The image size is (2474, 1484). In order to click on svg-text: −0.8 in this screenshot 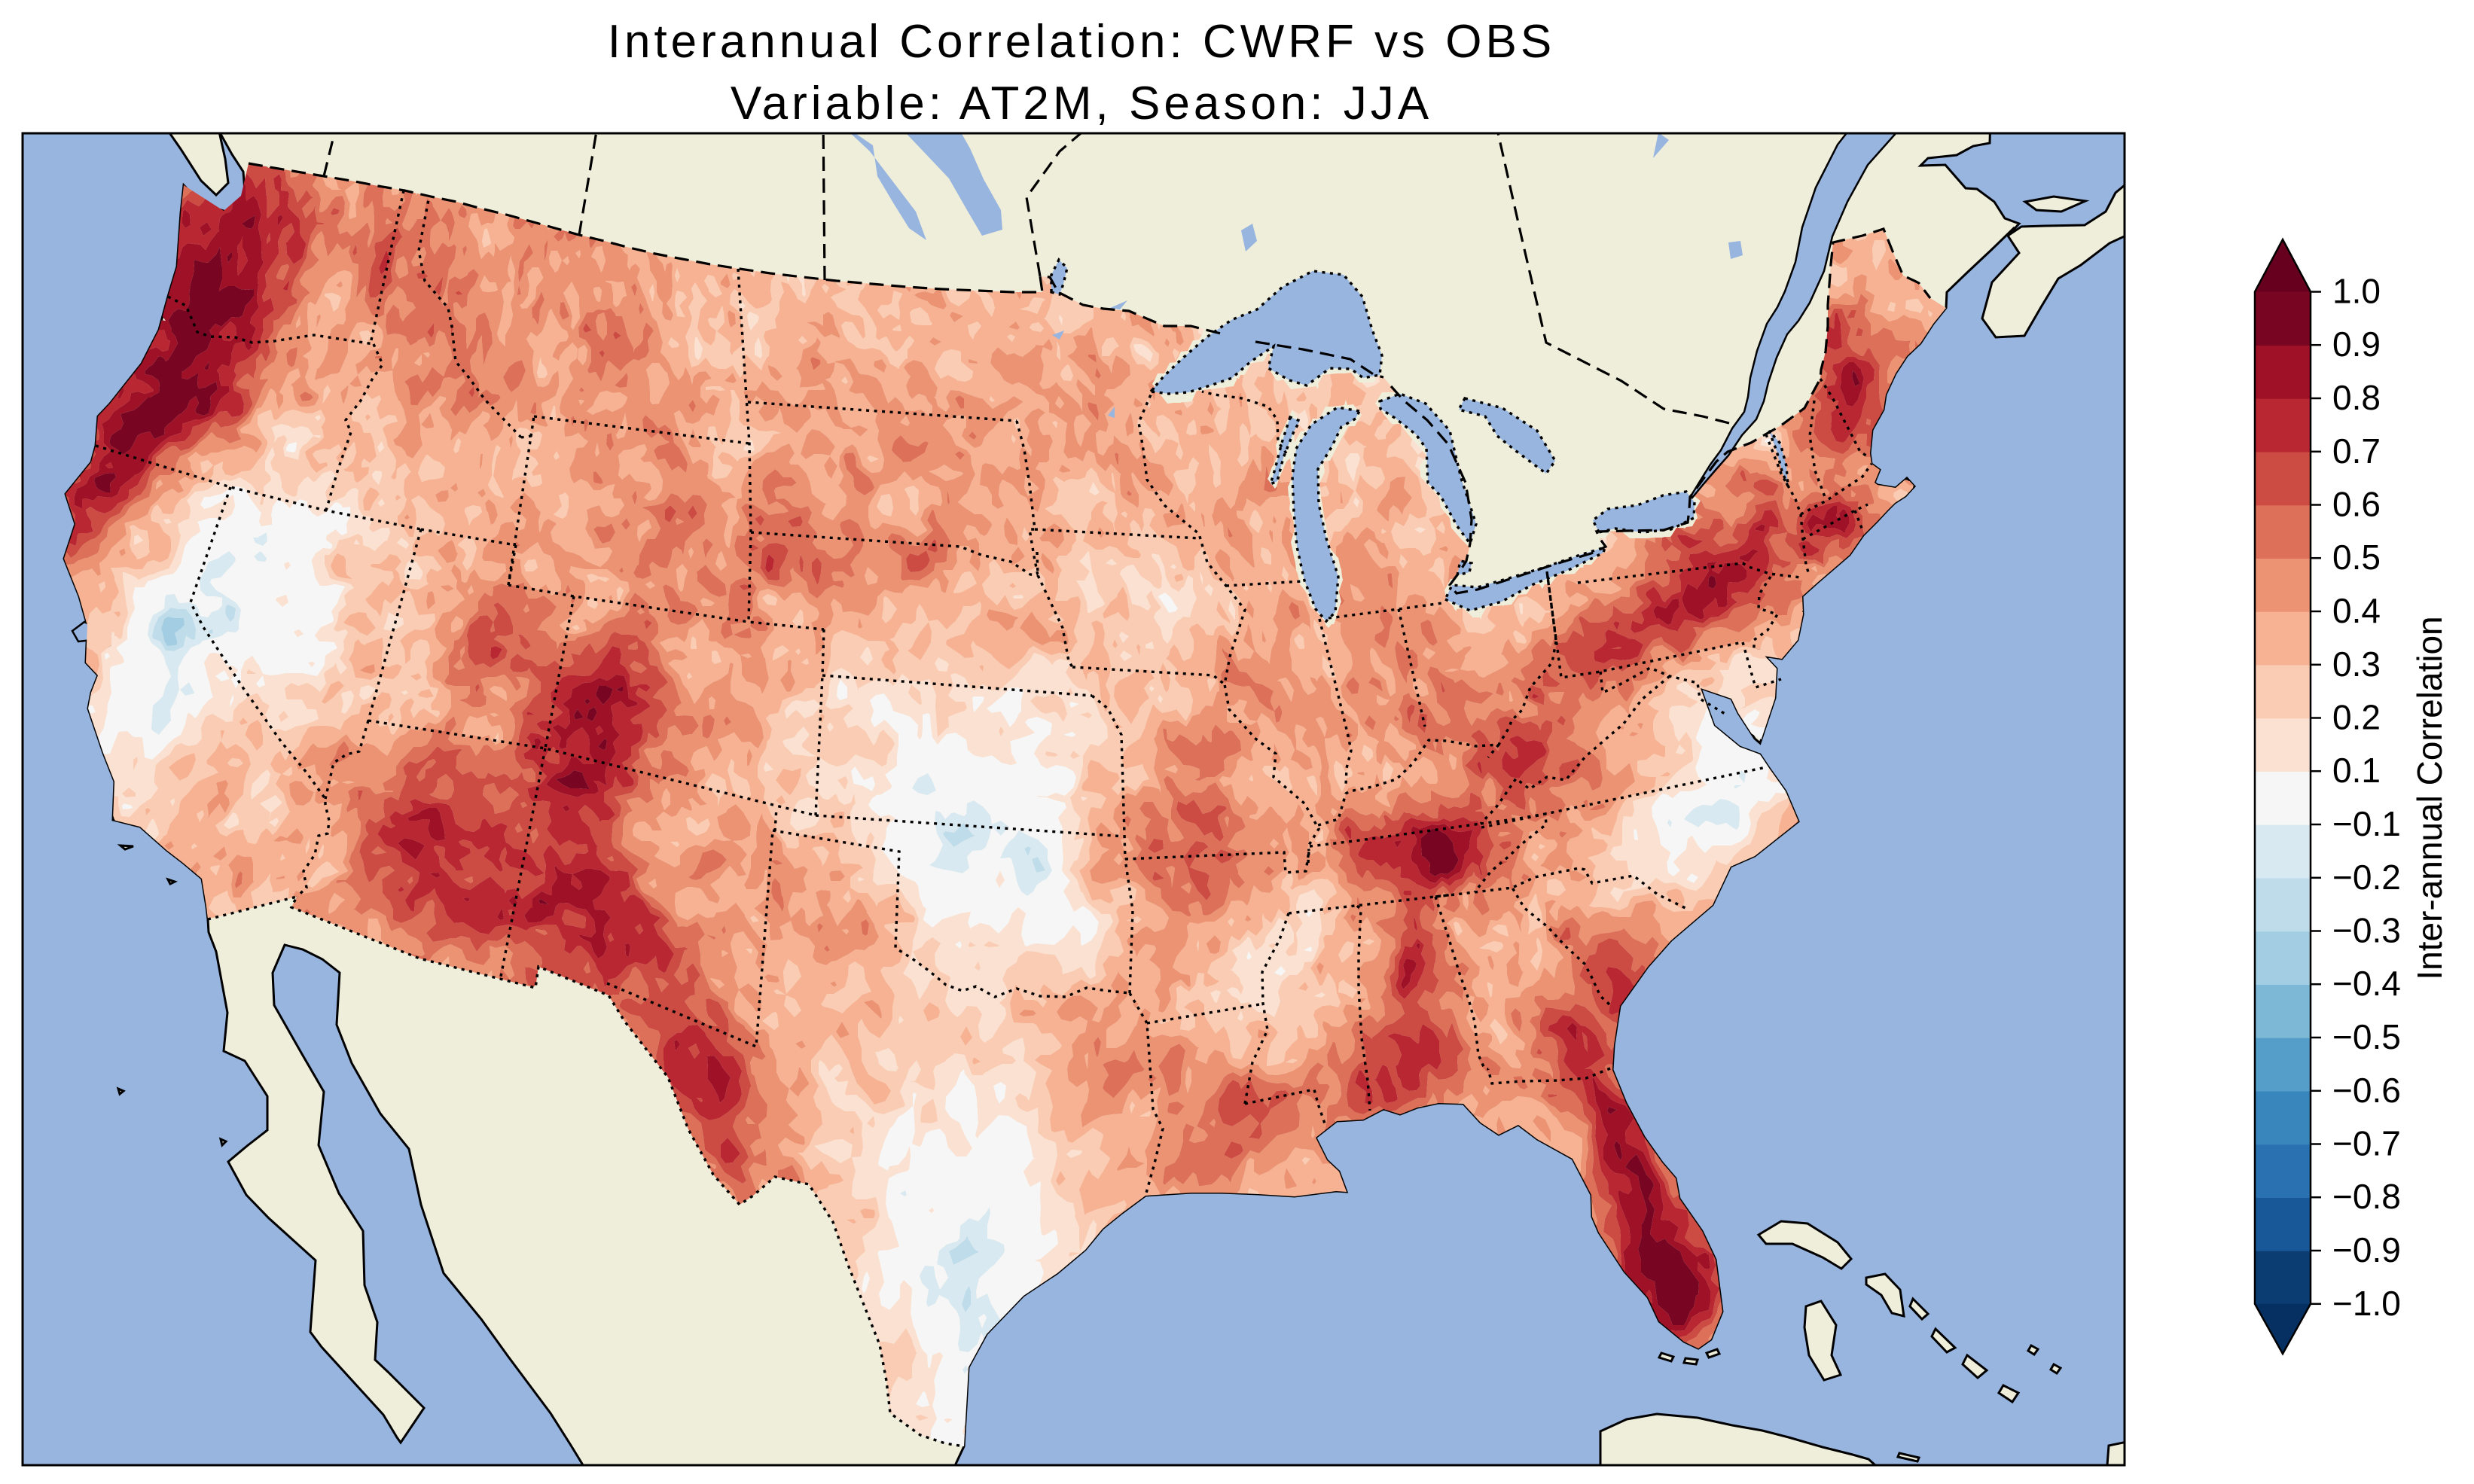, I will do `click(2366, 1196)`.